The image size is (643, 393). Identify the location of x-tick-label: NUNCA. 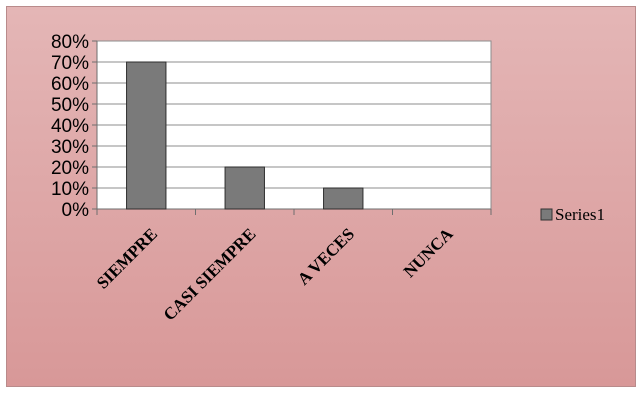
(428, 252).